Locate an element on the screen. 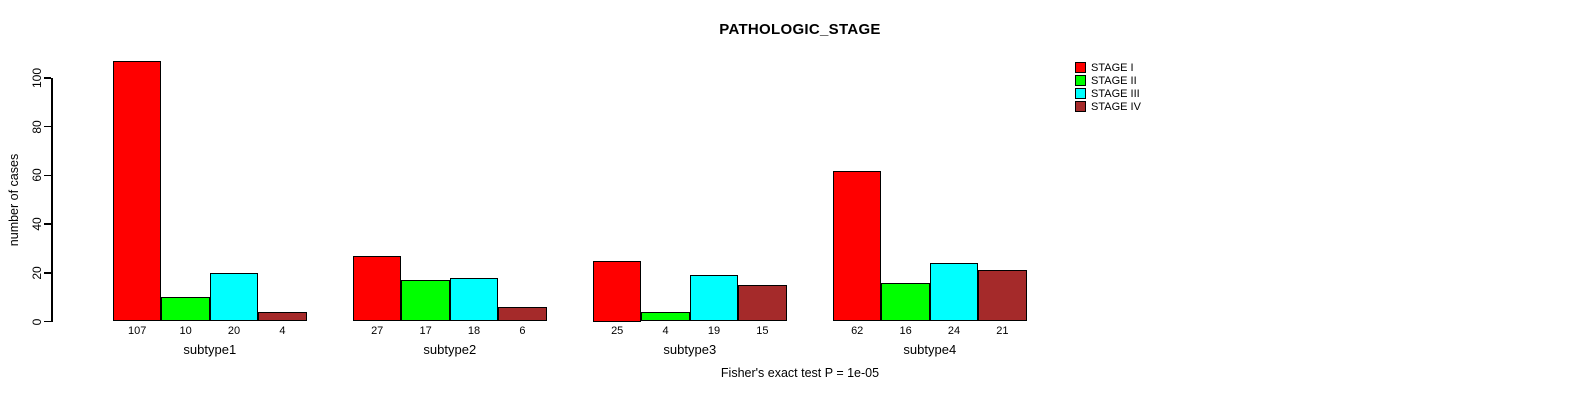 The height and width of the screenshot is (400, 1590). category-label: subtype3 is located at coordinates (690, 349).